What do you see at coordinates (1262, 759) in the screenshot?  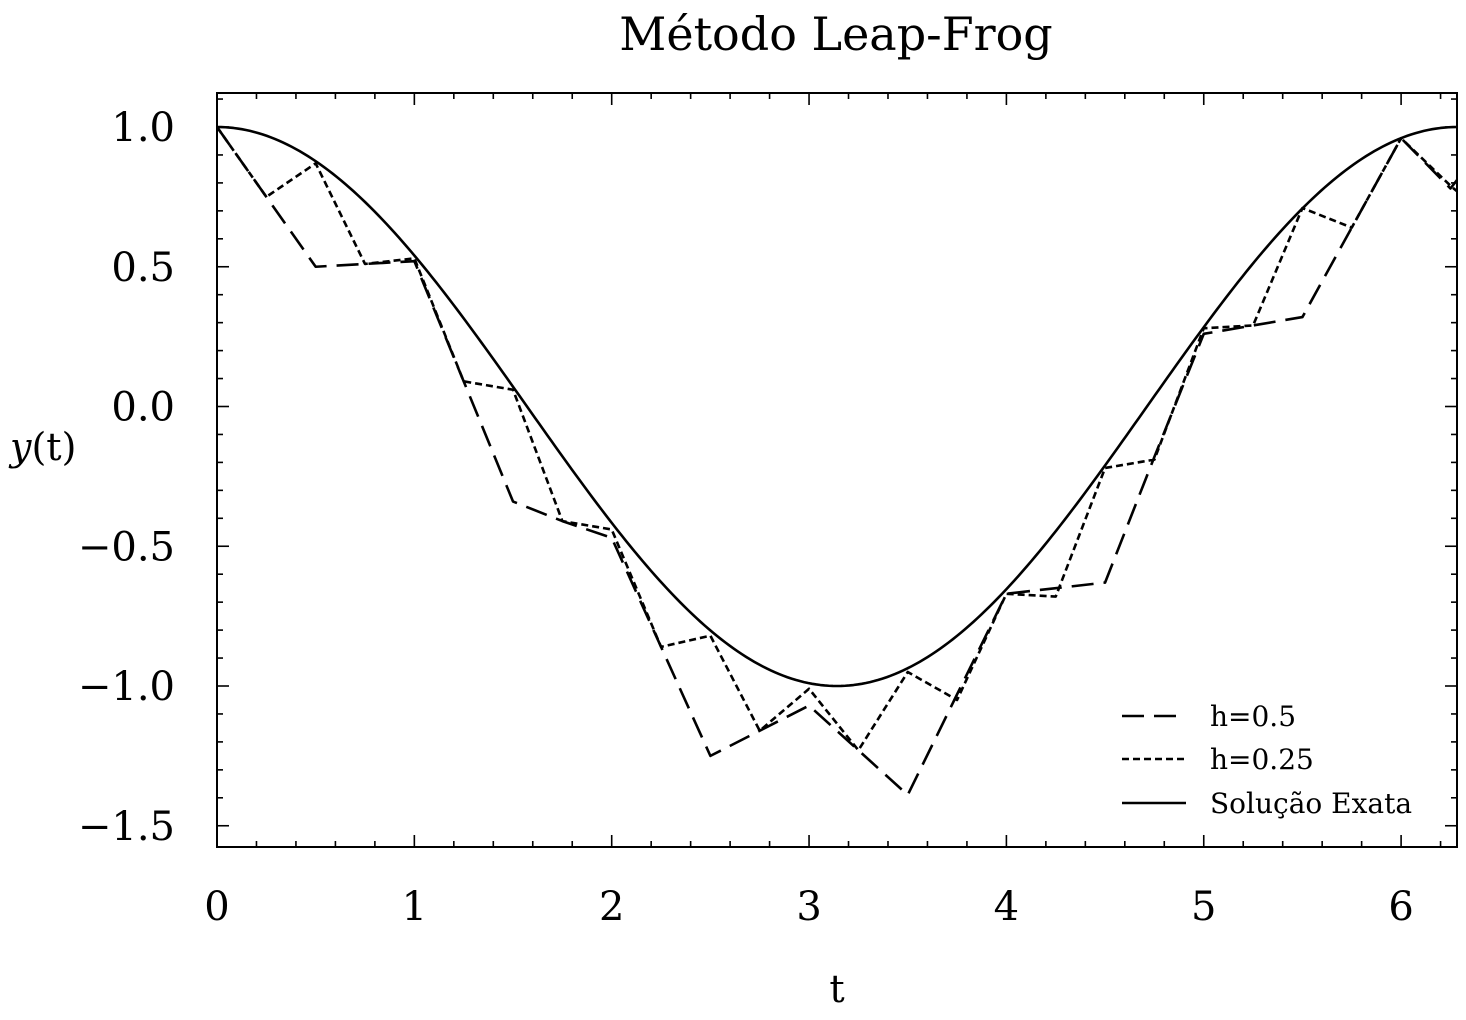 I see `legend-label-h025: h=0.25` at bounding box center [1262, 759].